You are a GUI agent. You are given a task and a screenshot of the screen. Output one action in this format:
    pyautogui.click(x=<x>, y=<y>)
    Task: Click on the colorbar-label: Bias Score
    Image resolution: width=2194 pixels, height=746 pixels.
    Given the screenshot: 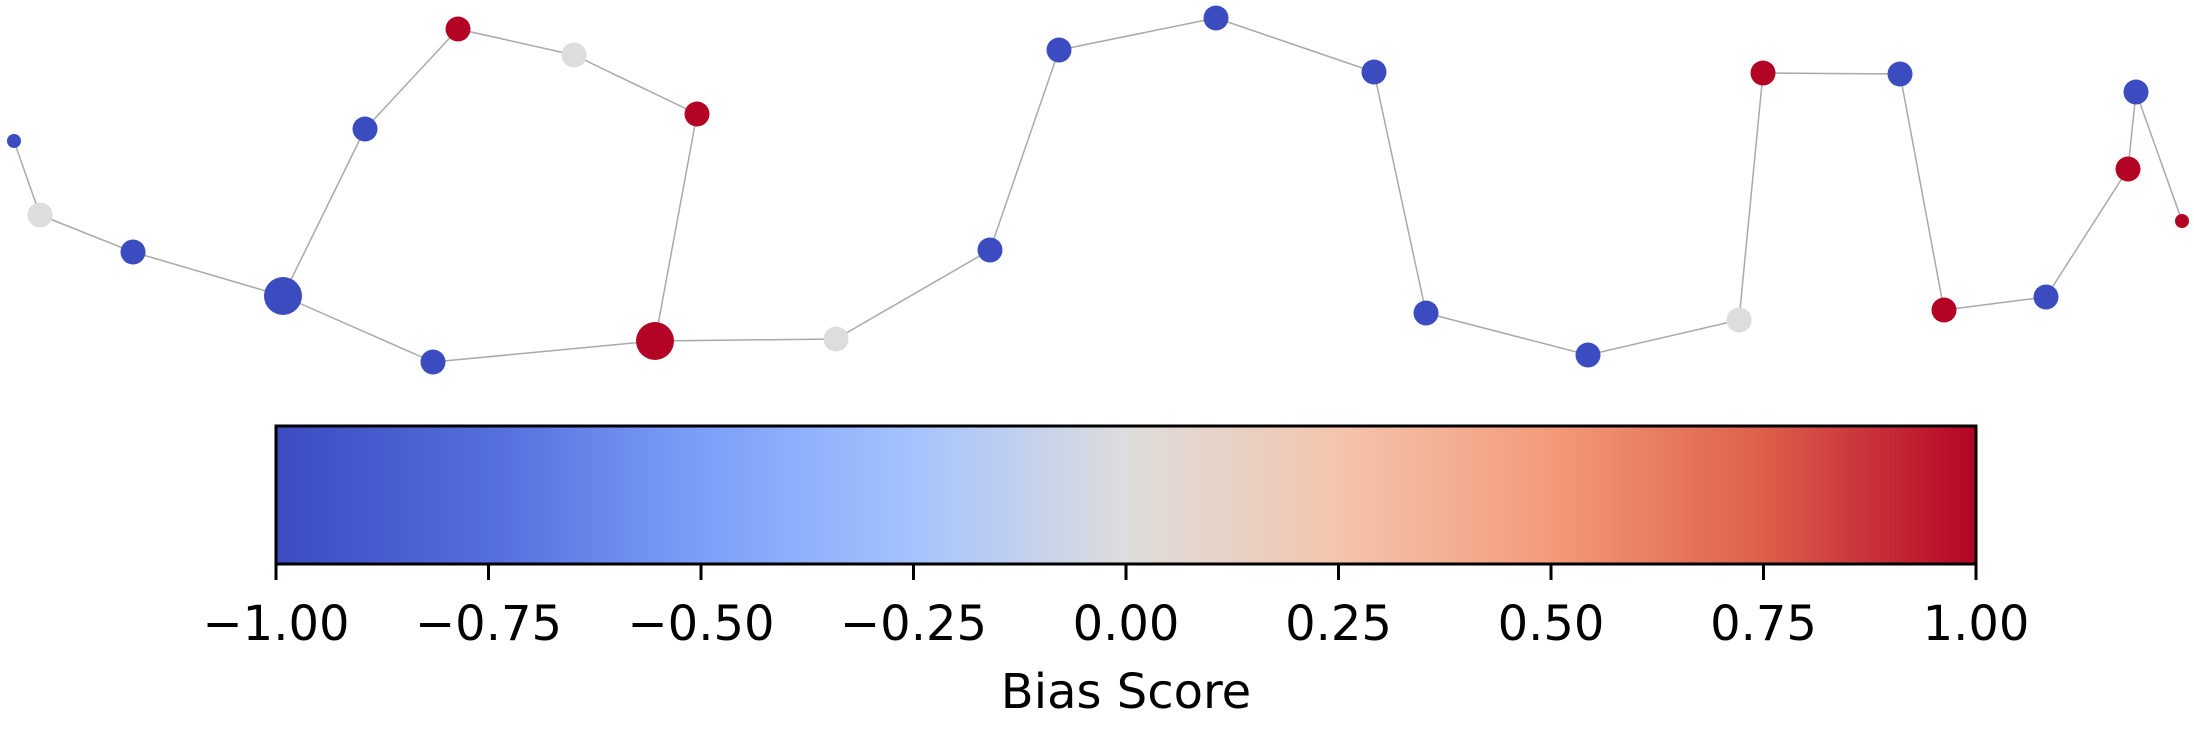 What is the action you would take?
    pyautogui.click(x=1126, y=692)
    